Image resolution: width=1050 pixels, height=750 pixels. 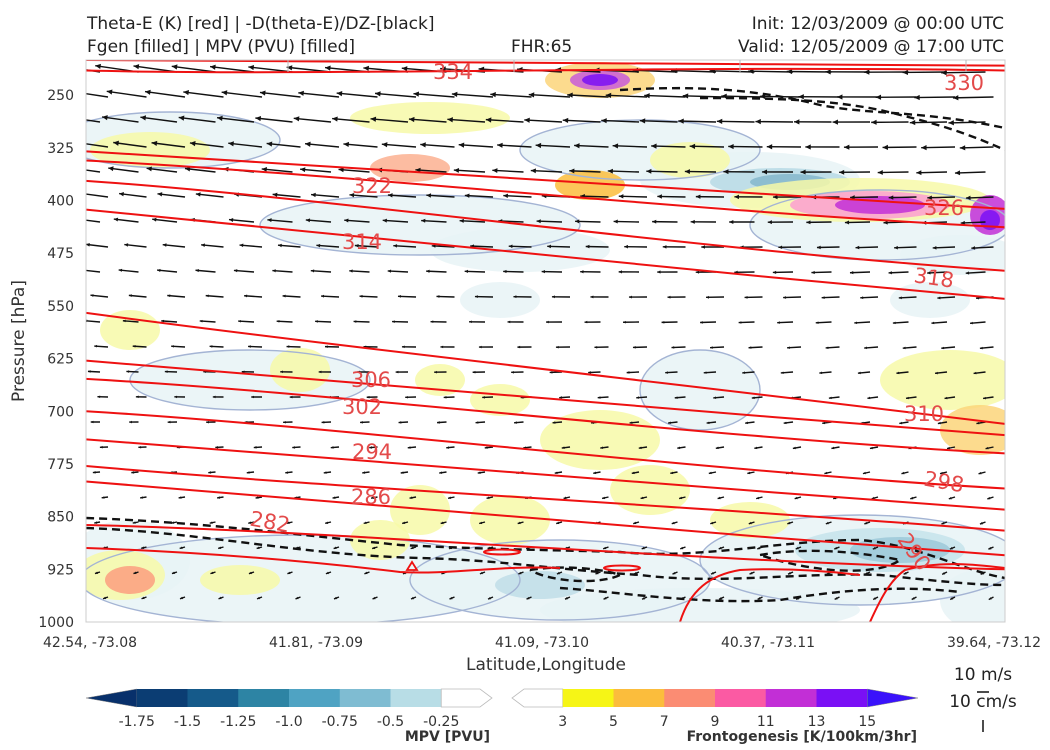 I want to click on y-tick-label: 700, so click(x=60, y=412).